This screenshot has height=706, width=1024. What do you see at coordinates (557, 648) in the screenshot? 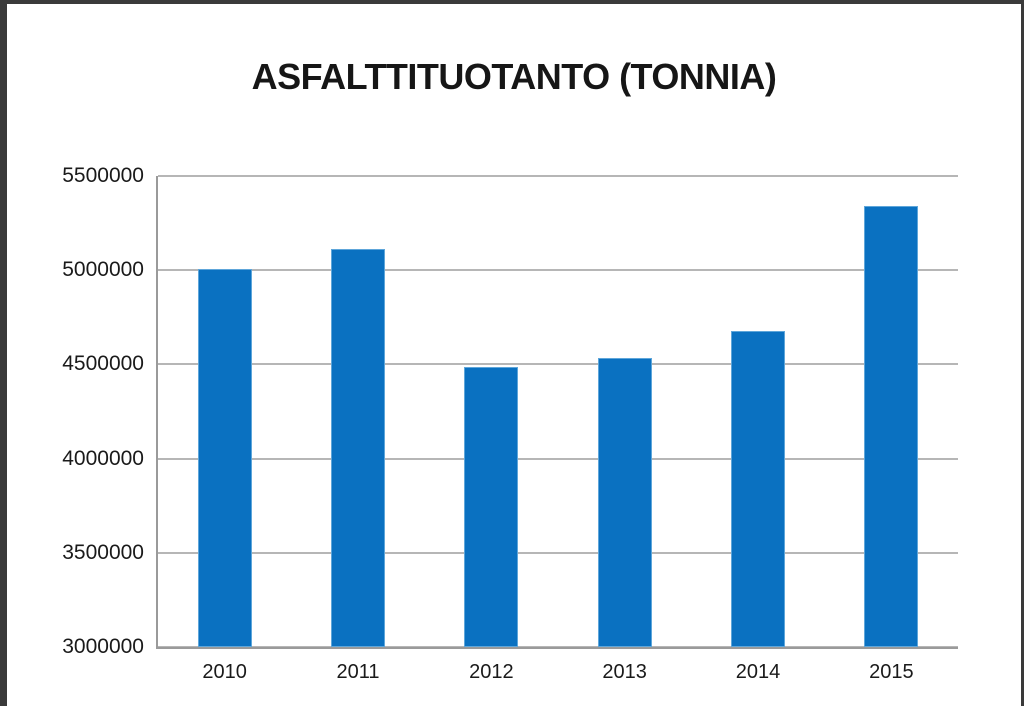
I see `x-axis-line` at bounding box center [557, 648].